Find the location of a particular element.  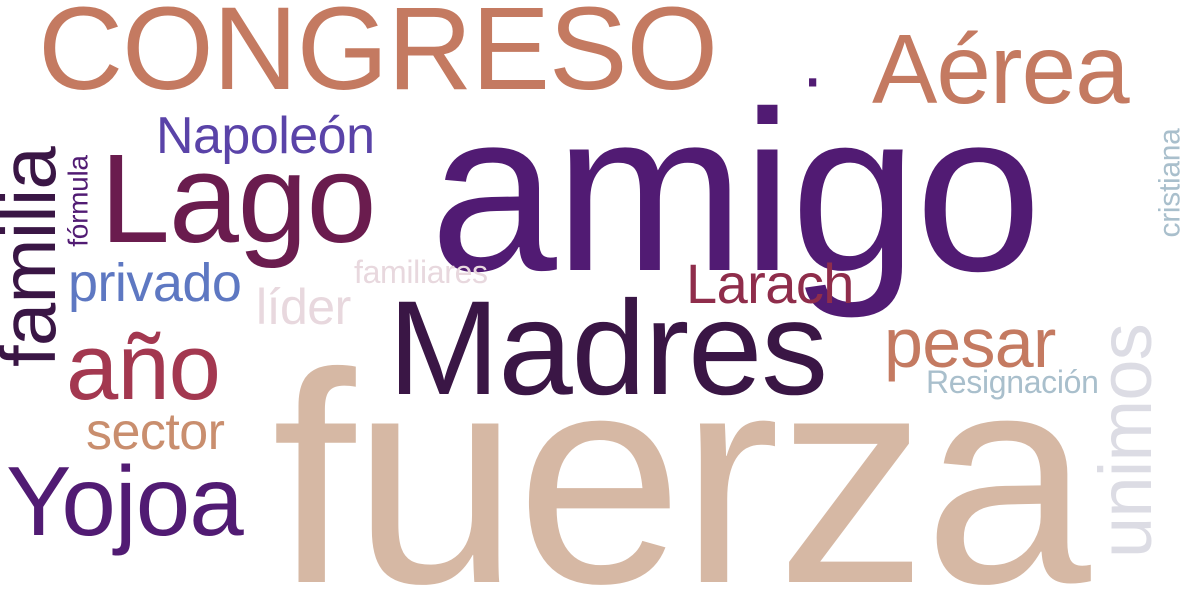

word-ano: año is located at coordinates (143, 366).